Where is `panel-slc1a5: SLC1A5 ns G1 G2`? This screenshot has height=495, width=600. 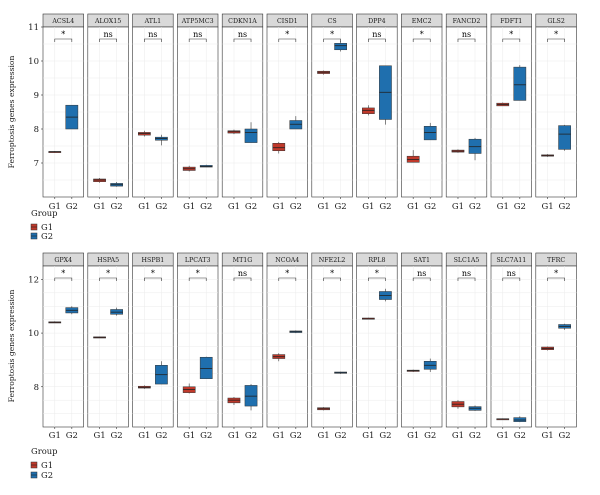 panel-slc1a5: SLC1A5 ns G1 G2 is located at coordinates (466, 346).